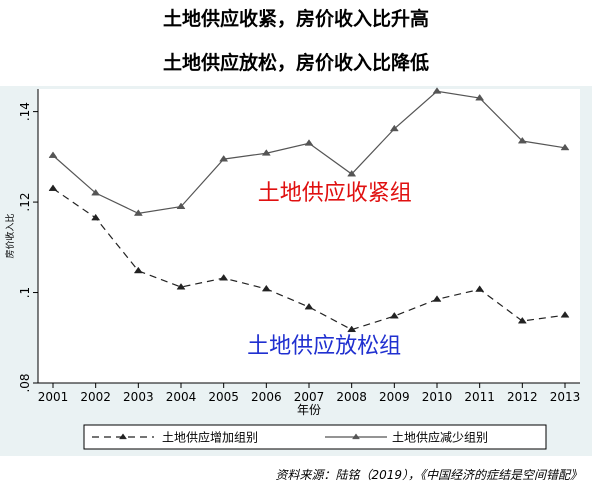 Image resolution: width=592 pixels, height=491 pixels. Describe the element at coordinates (295, 19) in the screenshot. I see `headline-tightening: 土地供应收紧，房价收入比升高` at that location.